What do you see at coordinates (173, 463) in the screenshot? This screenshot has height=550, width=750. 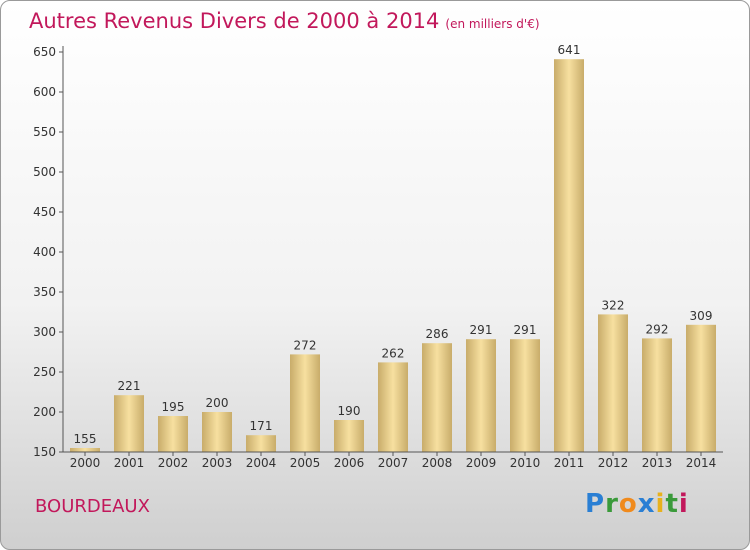 I see `x-tick-label: 2002` at bounding box center [173, 463].